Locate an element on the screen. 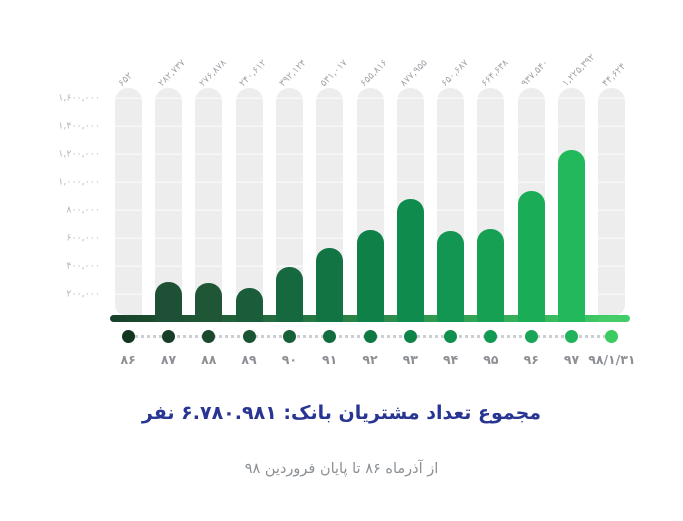  y-tick-label: ۱,۴۰۰,۰۰۰ is located at coordinates (79, 126).